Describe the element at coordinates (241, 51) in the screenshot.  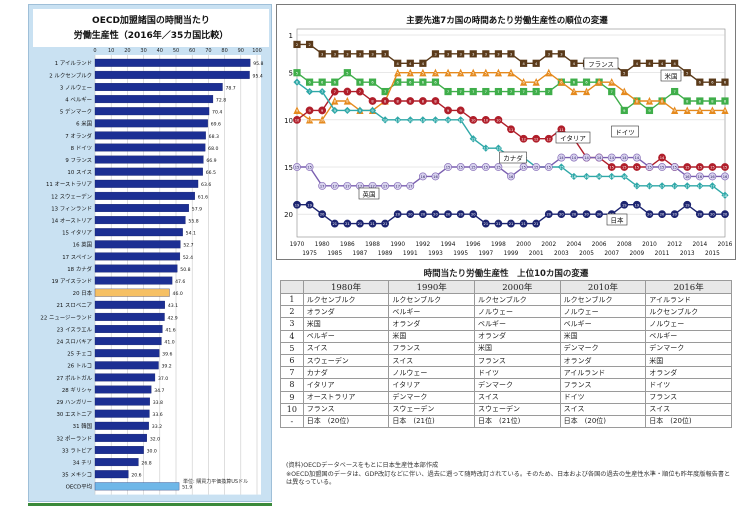
I see `x-tick-label: 90` at that location.